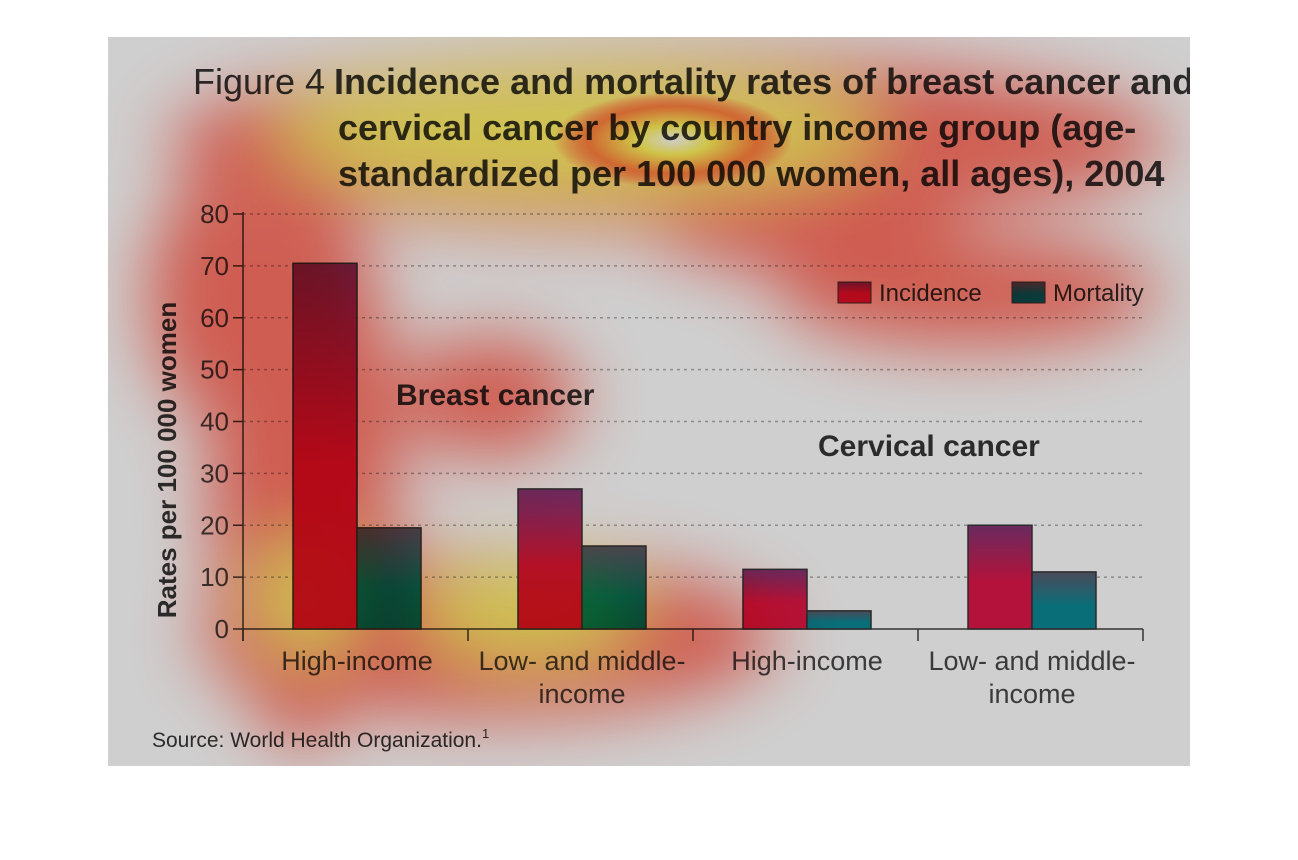  I want to click on y-tick-label: 40, so click(214, 422).